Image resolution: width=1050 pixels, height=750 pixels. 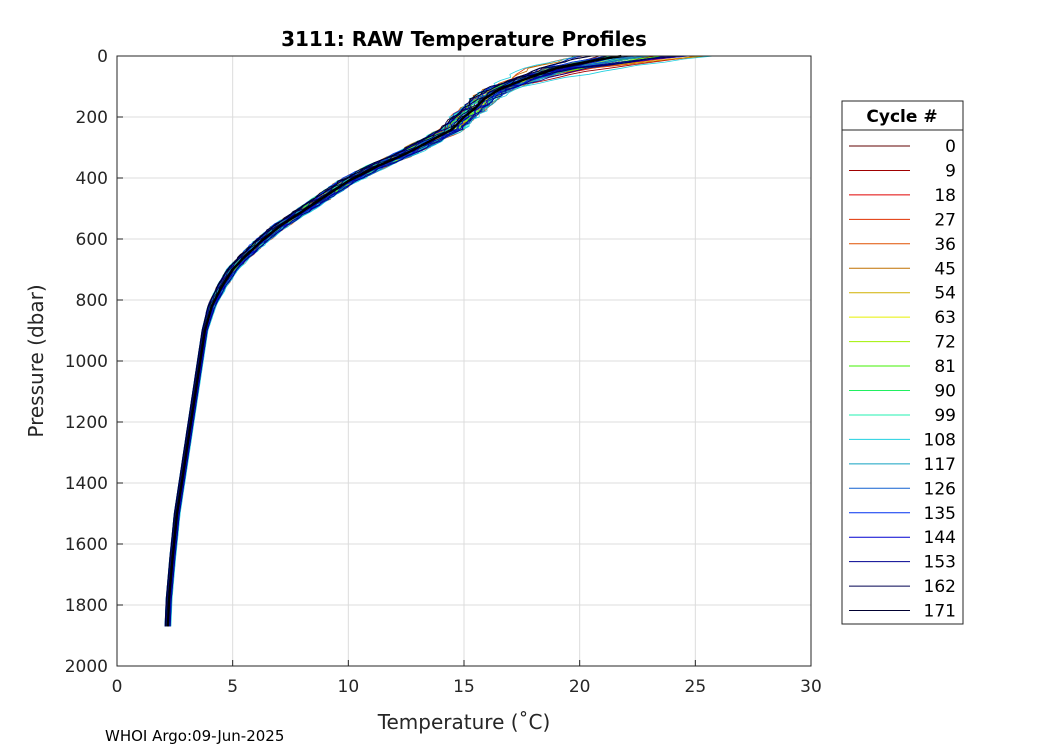 What do you see at coordinates (92, 179) in the screenshot?
I see `y-tick-label: 400` at bounding box center [92, 179].